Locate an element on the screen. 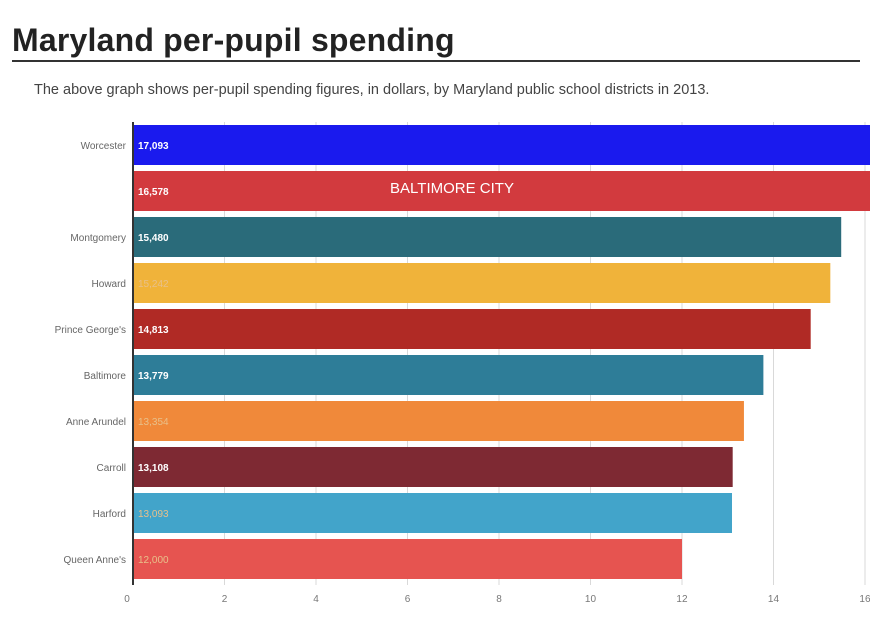 The width and height of the screenshot is (870, 630). value-label: 13,108 is located at coordinates (153, 468).